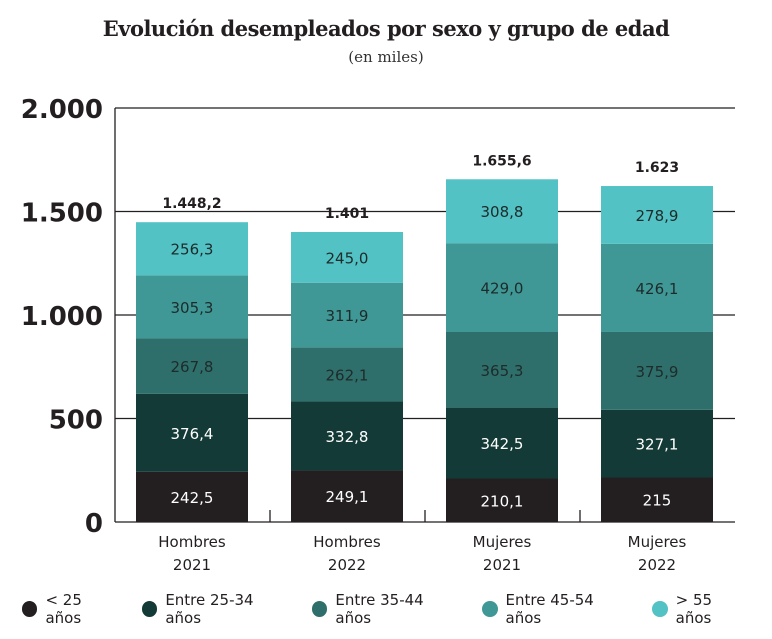  I want to click on legend-item: Entre 25-34 años, so click(215, 609).